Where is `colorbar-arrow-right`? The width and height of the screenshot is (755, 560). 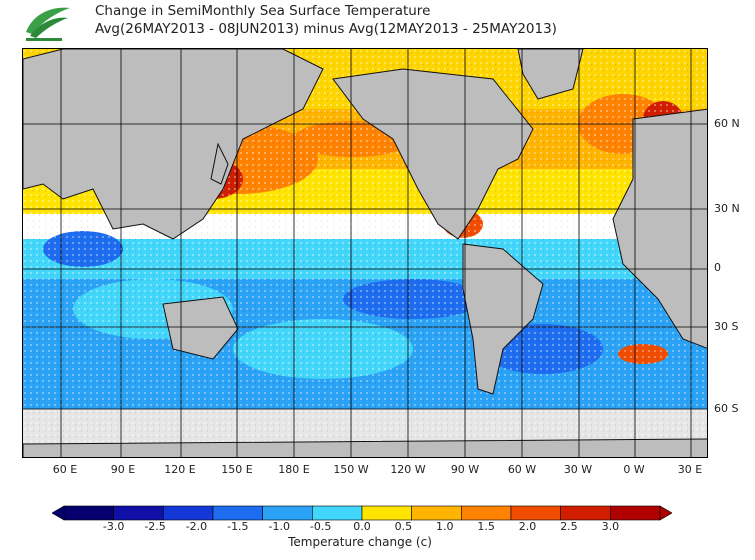 colorbar-arrow-right is located at coordinates (665, 513).